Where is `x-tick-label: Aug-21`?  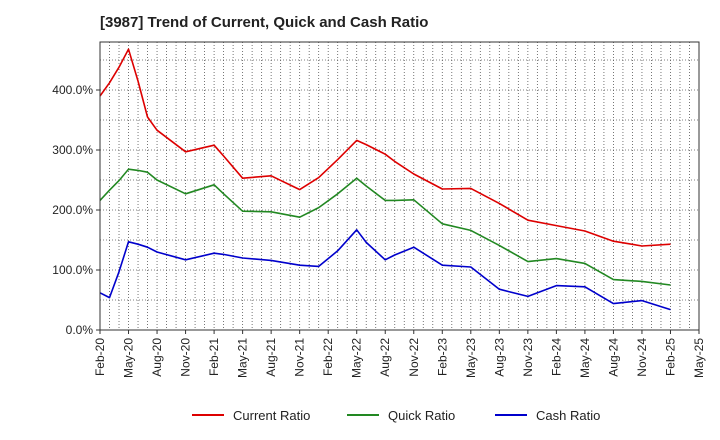
x-tick-label: Aug-21 is located at coordinates (271, 357).